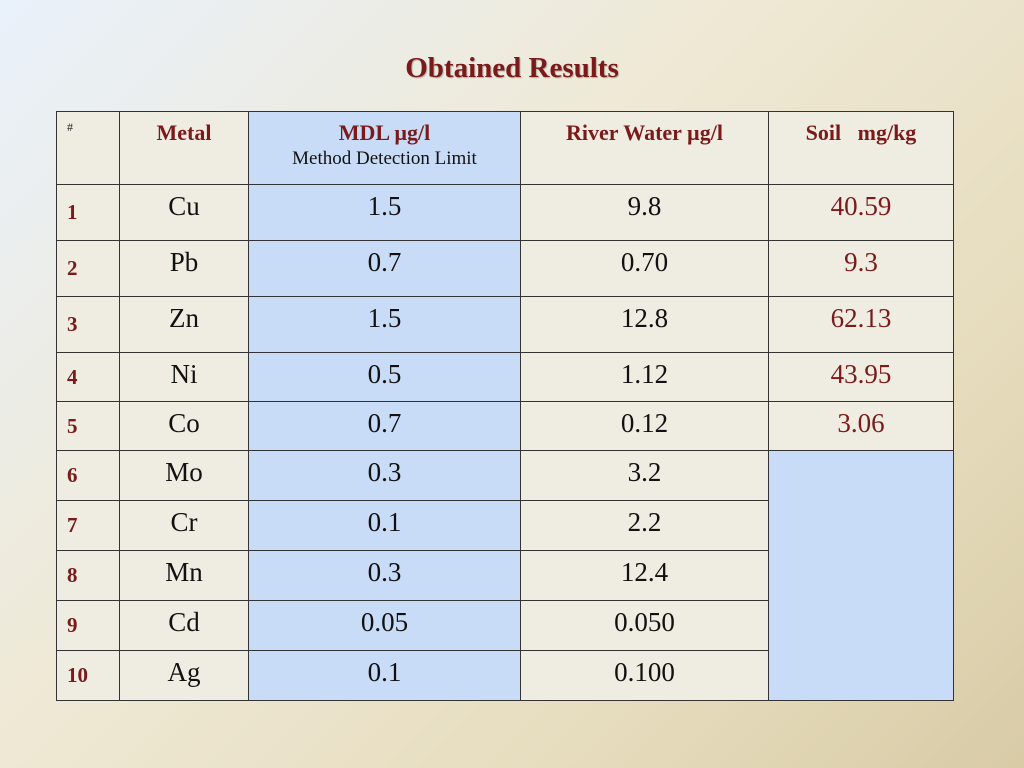 The height and width of the screenshot is (768, 1024). What do you see at coordinates (184, 625) in the screenshot?
I see `metal-cell: Cd` at bounding box center [184, 625].